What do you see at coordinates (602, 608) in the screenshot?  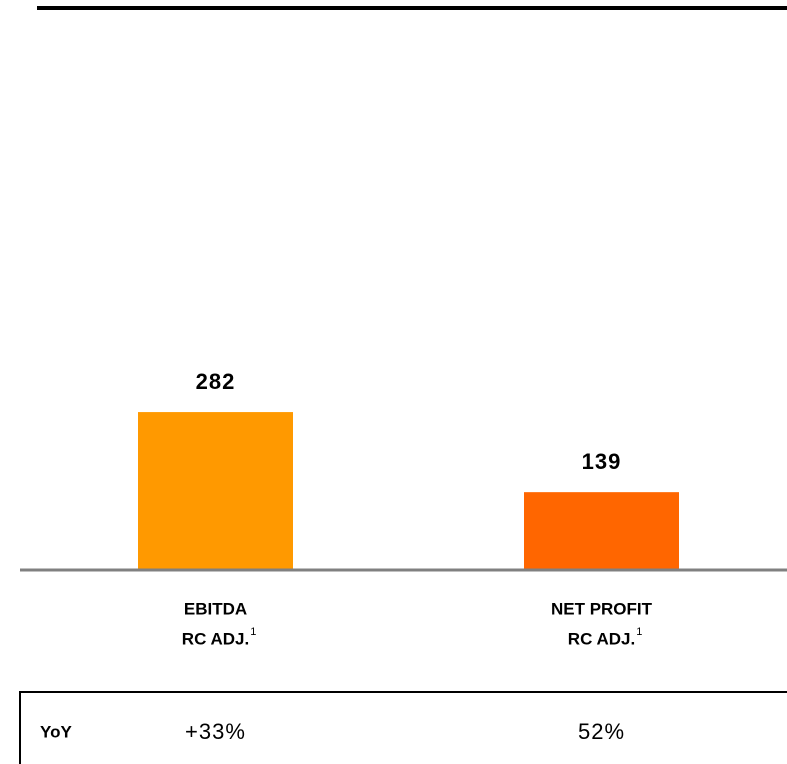 I see `category-label: NET PROFIT` at bounding box center [602, 608].